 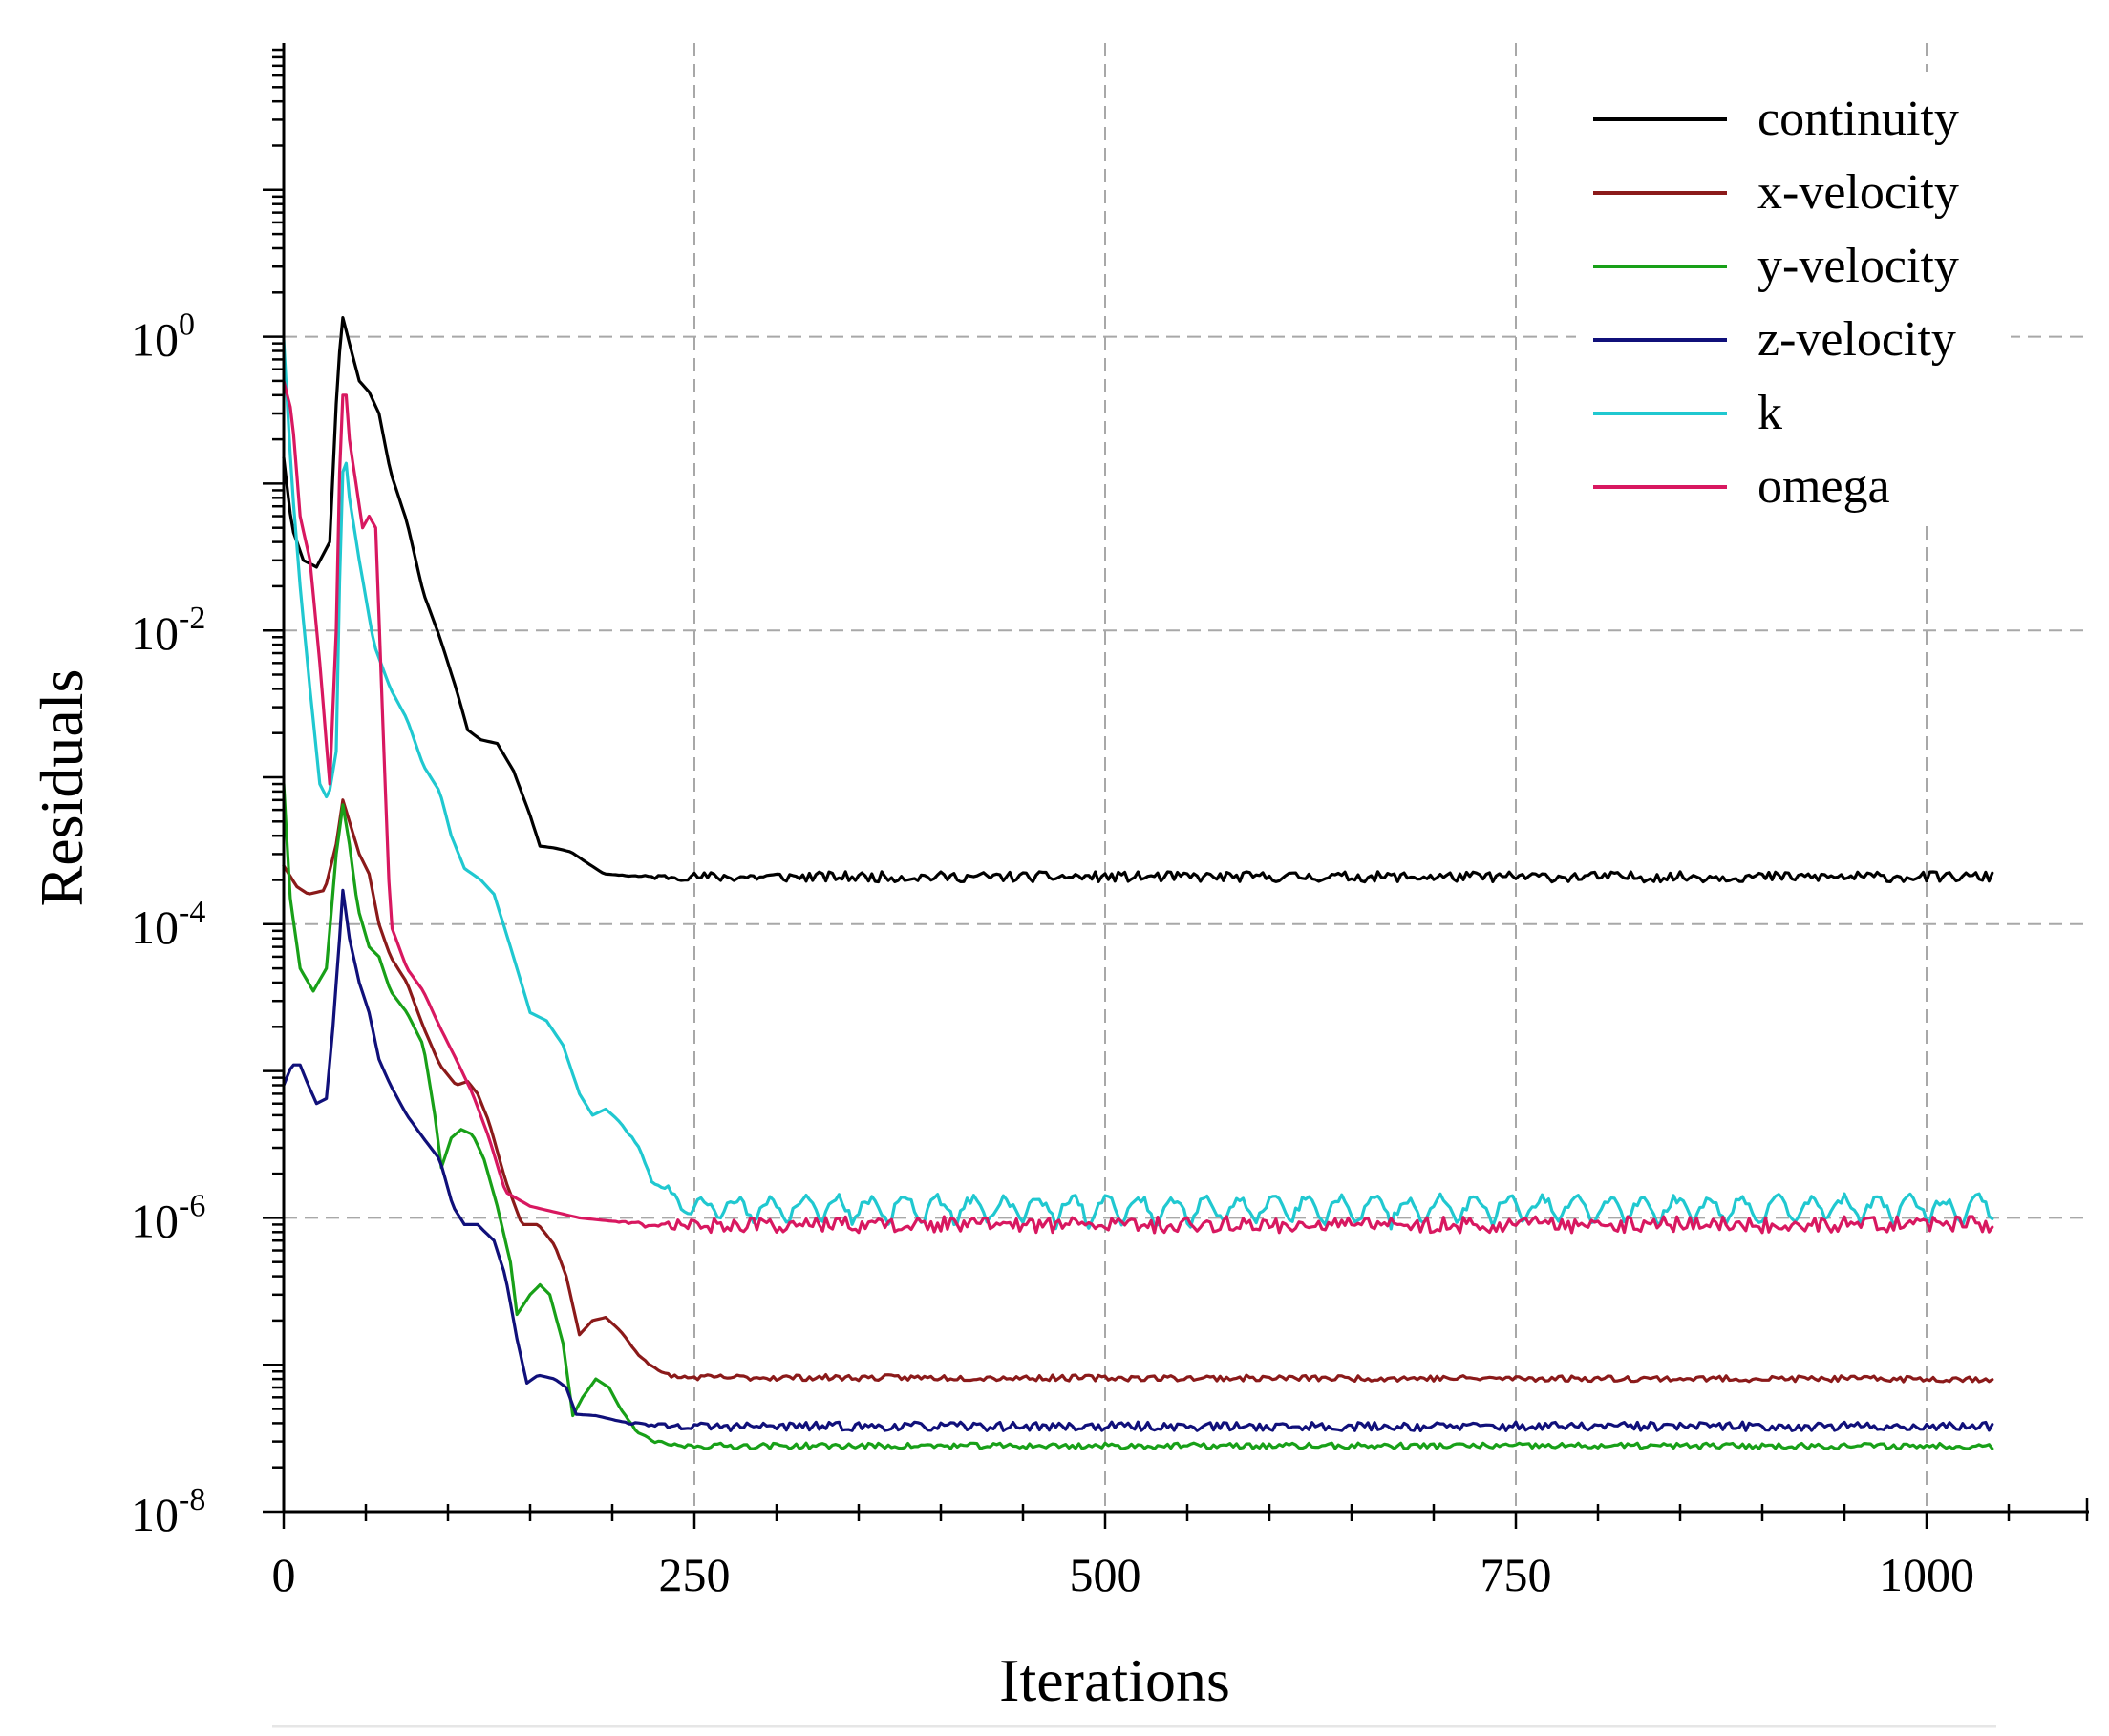 What do you see at coordinates (1926, 1574) in the screenshot?
I see `x-tick-label: 1000` at bounding box center [1926, 1574].